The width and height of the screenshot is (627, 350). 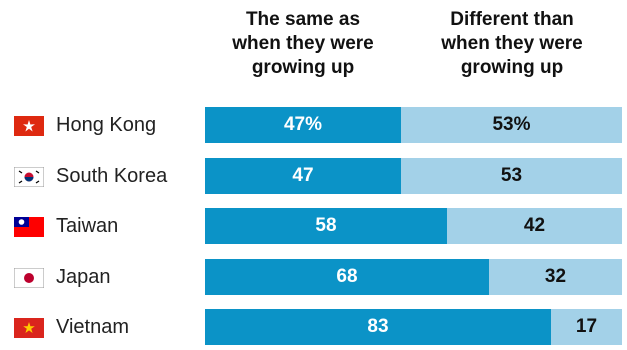 I want to click on south-korea-flag-icon, so click(x=29, y=176).